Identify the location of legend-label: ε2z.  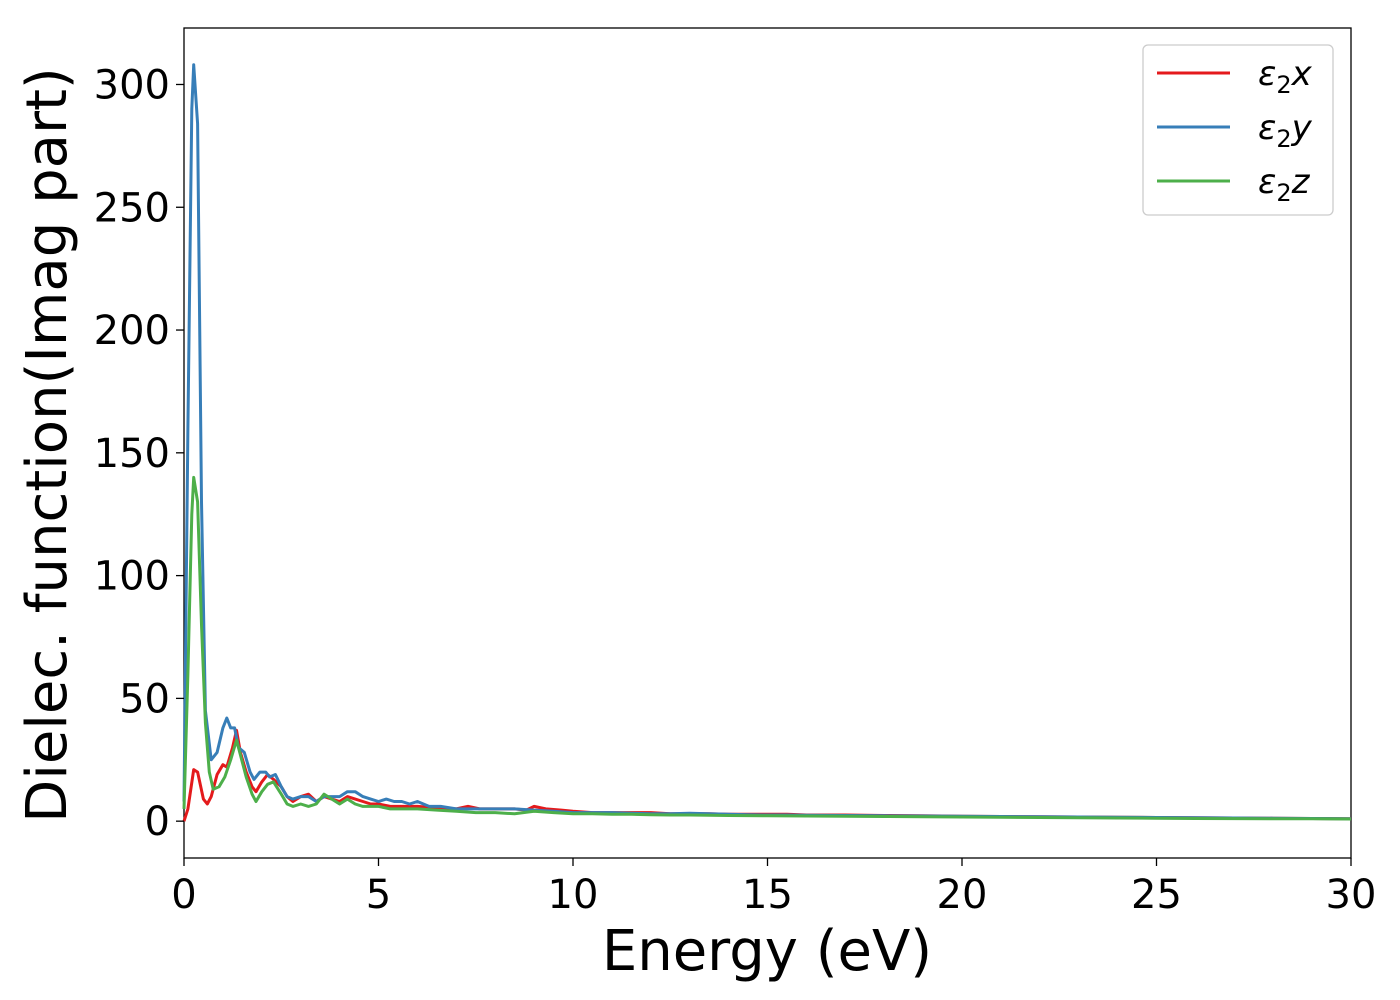
(1284, 184).